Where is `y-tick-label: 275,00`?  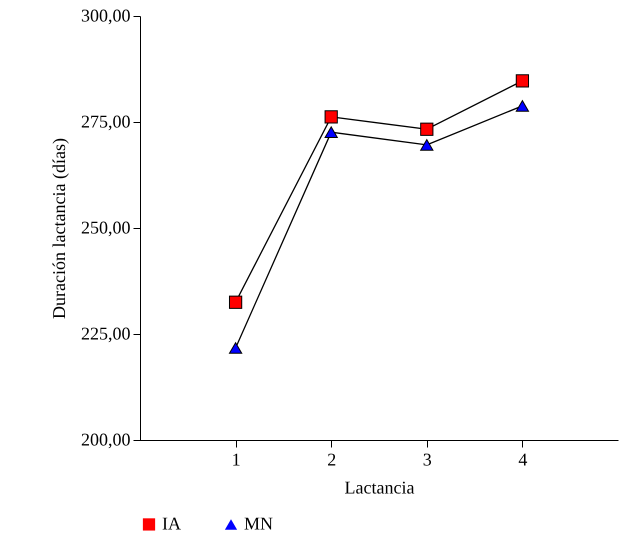
y-tick-label: 275,00 is located at coordinates (105, 122).